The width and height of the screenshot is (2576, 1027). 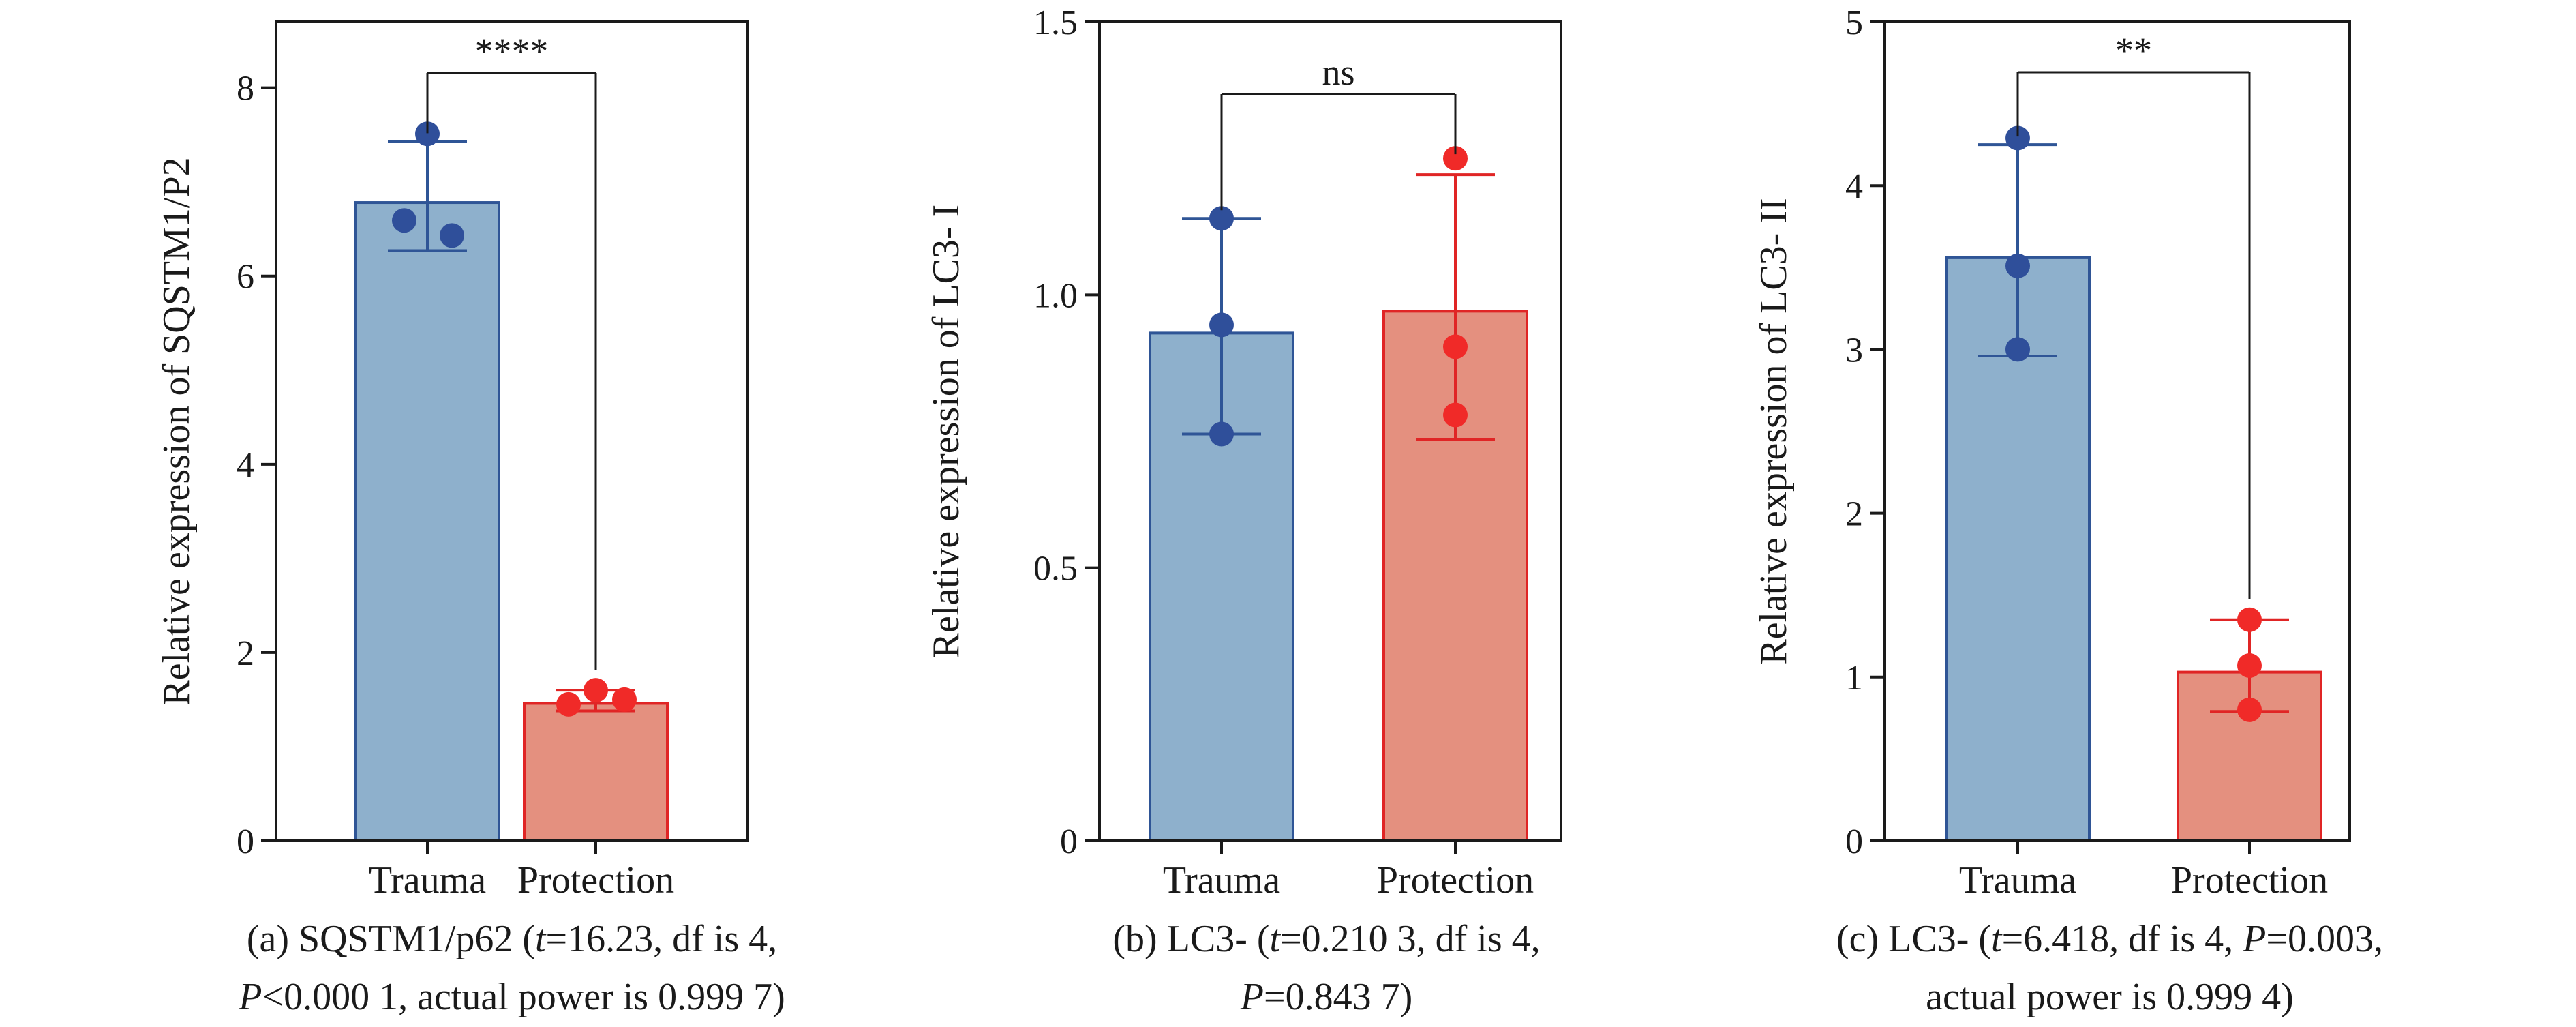 I want to click on significance-label: ns, so click(x=1338, y=72).